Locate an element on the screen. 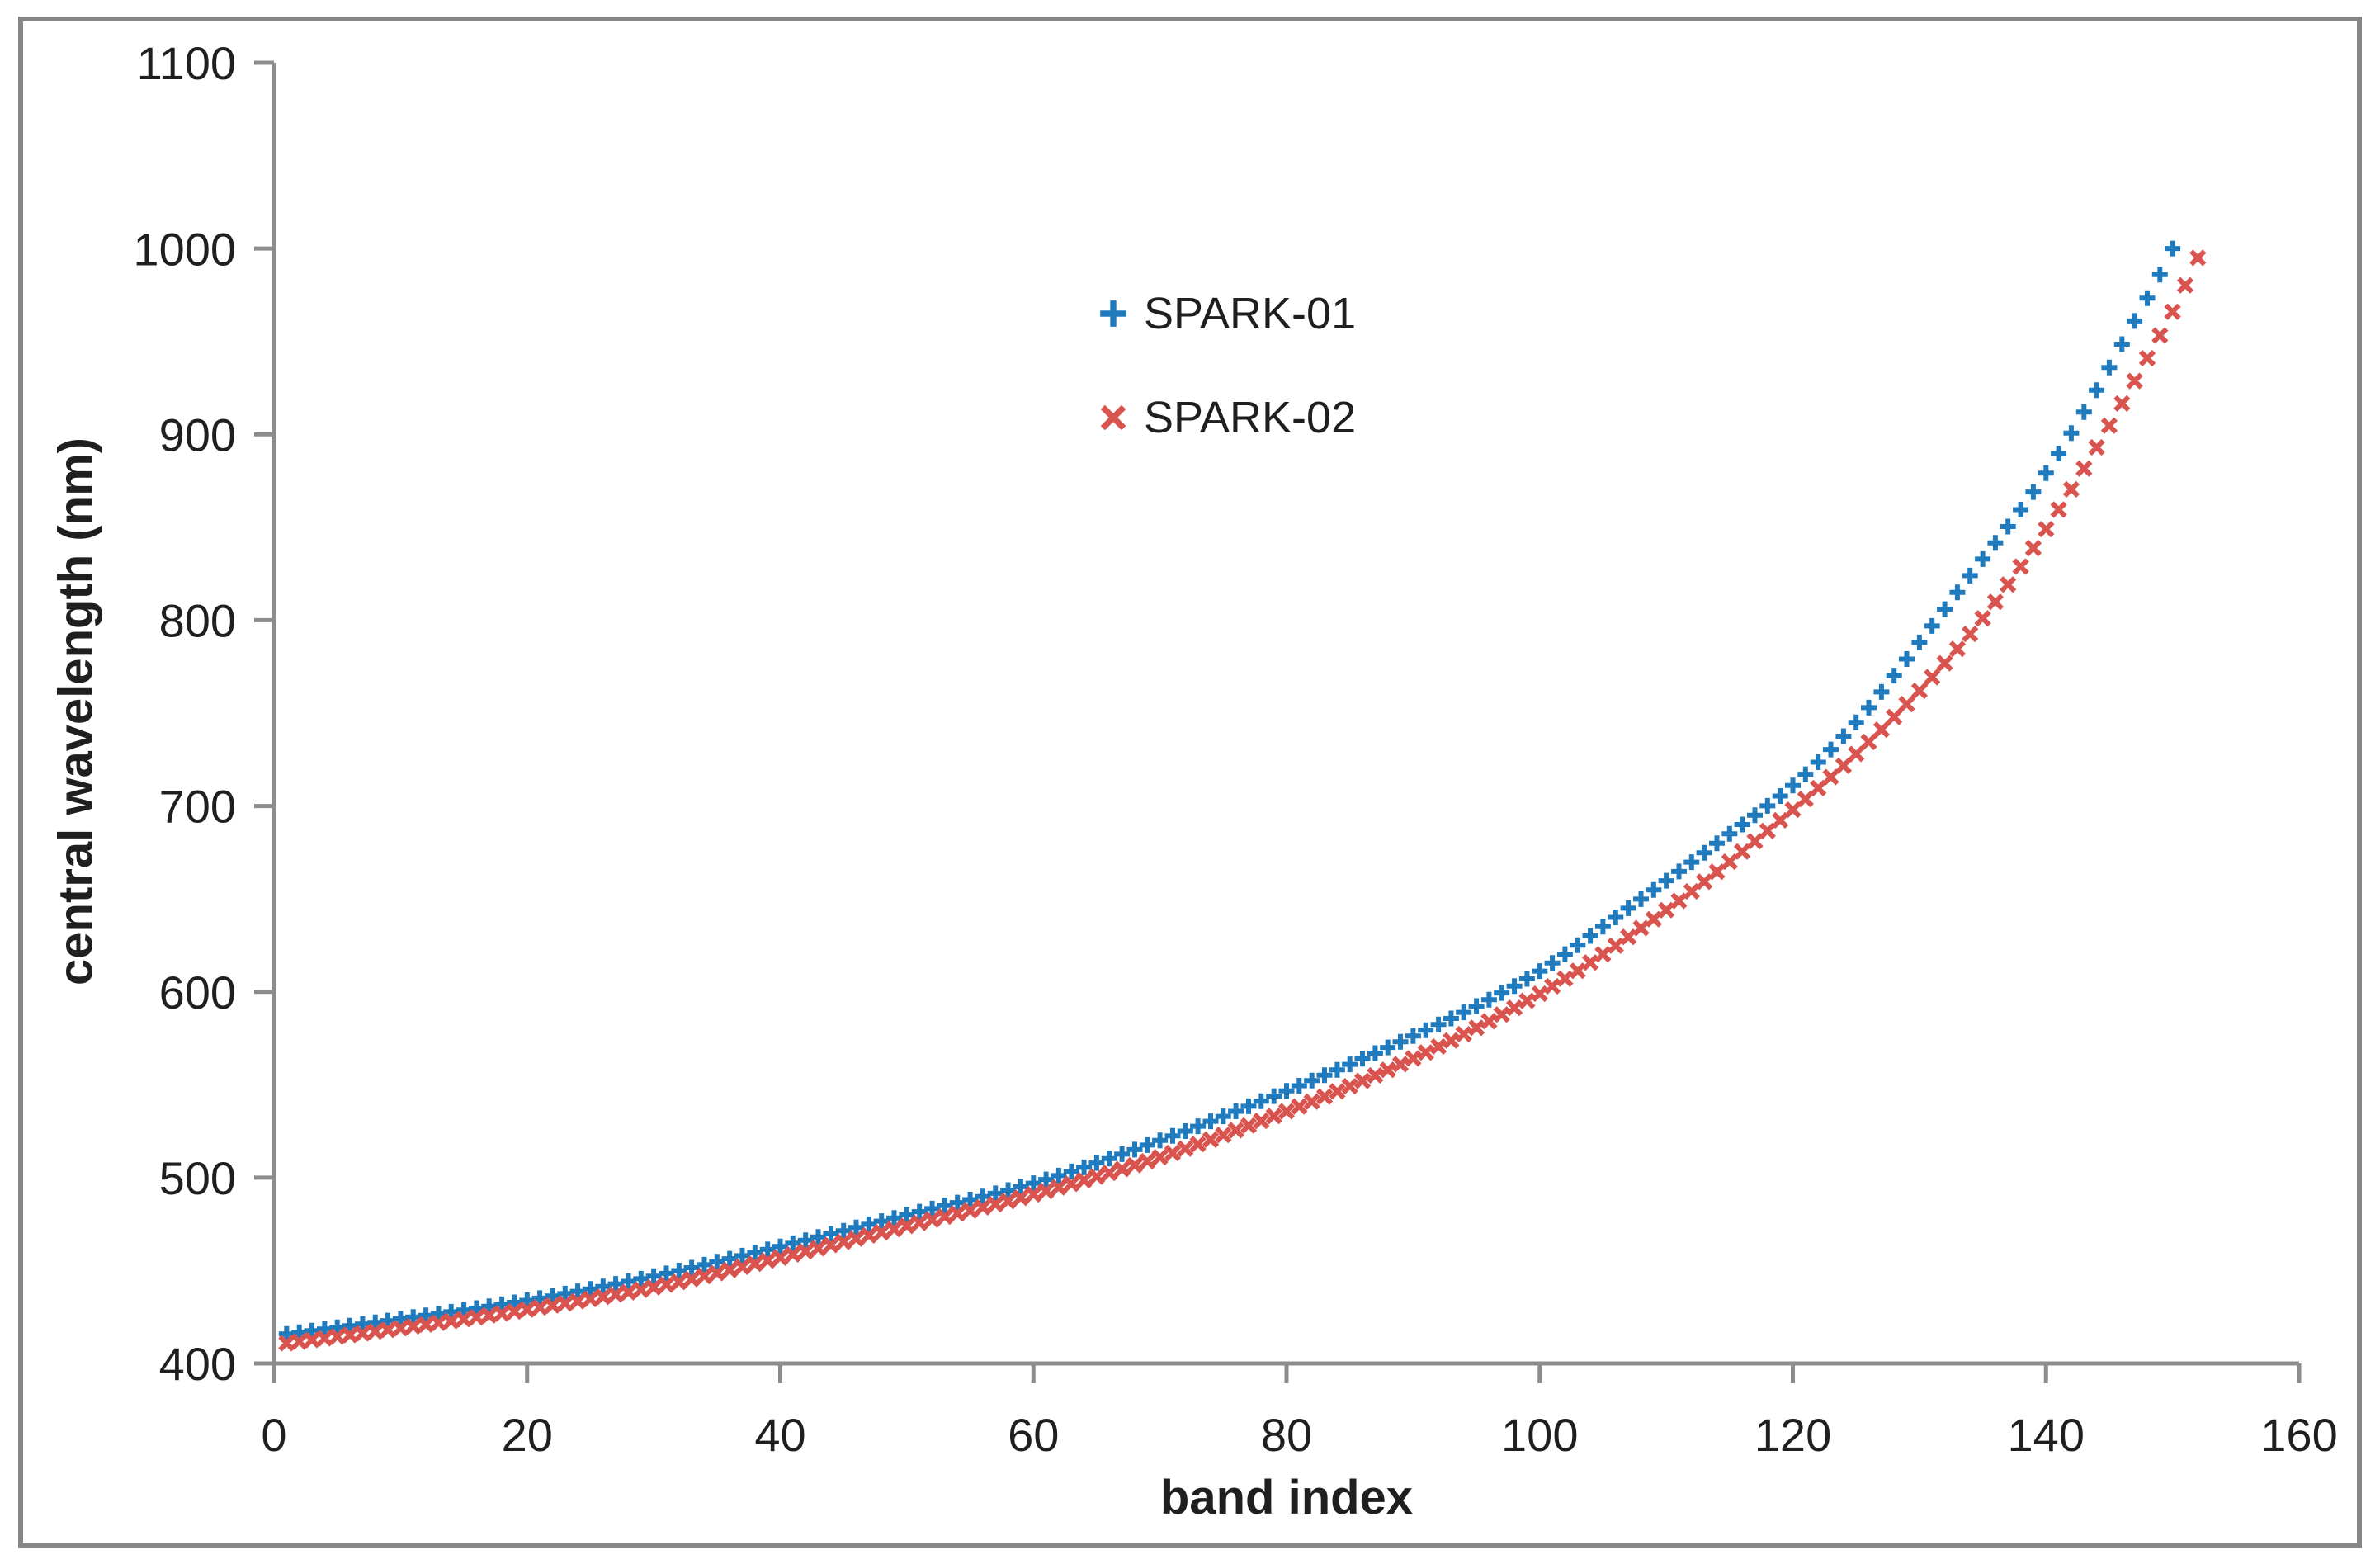  x-tick-label: 160 is located at coordinates (2298, 1435).